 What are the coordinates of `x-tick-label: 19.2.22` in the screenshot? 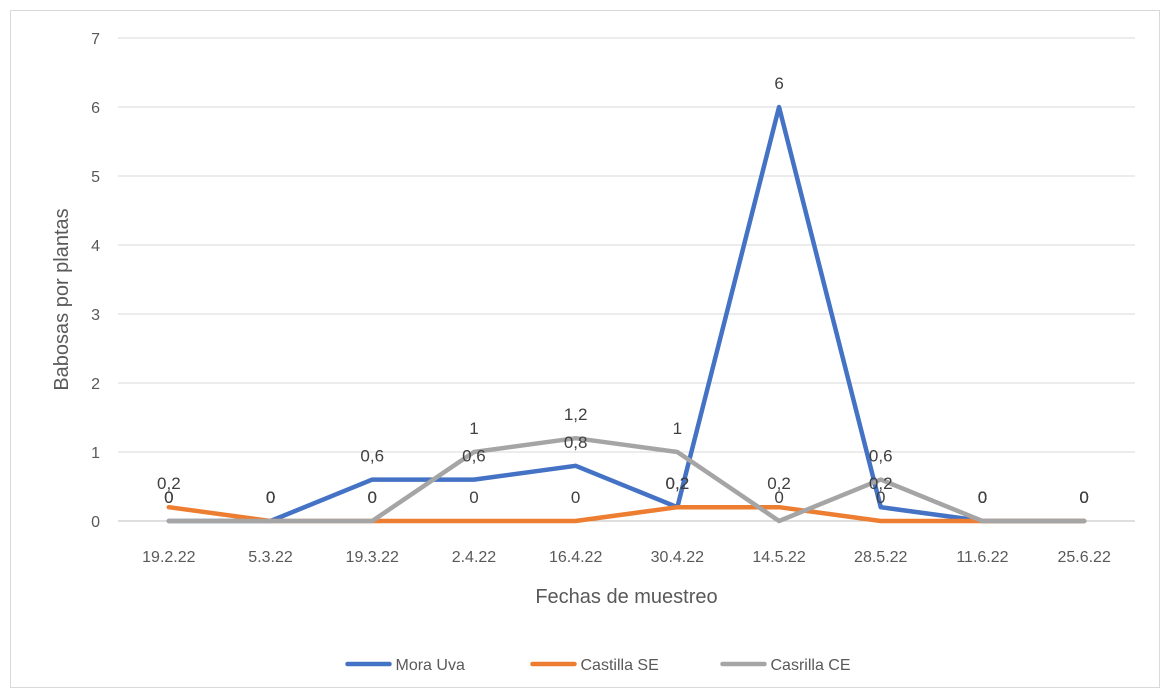 It's located at (168, 557).